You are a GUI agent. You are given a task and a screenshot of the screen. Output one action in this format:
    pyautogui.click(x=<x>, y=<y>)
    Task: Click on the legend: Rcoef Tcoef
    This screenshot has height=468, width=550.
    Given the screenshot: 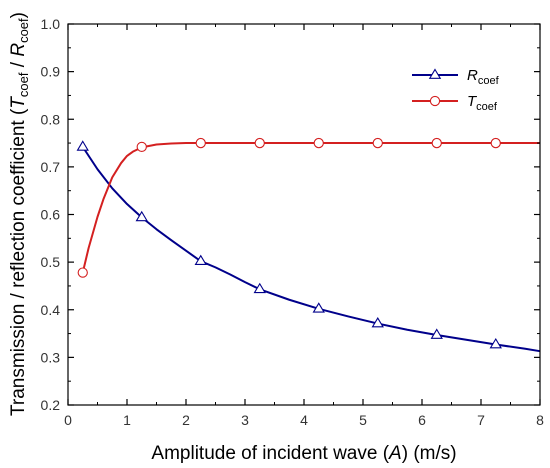 What is the action you would take?
    pyautogui.click(x=456, y=90)
    